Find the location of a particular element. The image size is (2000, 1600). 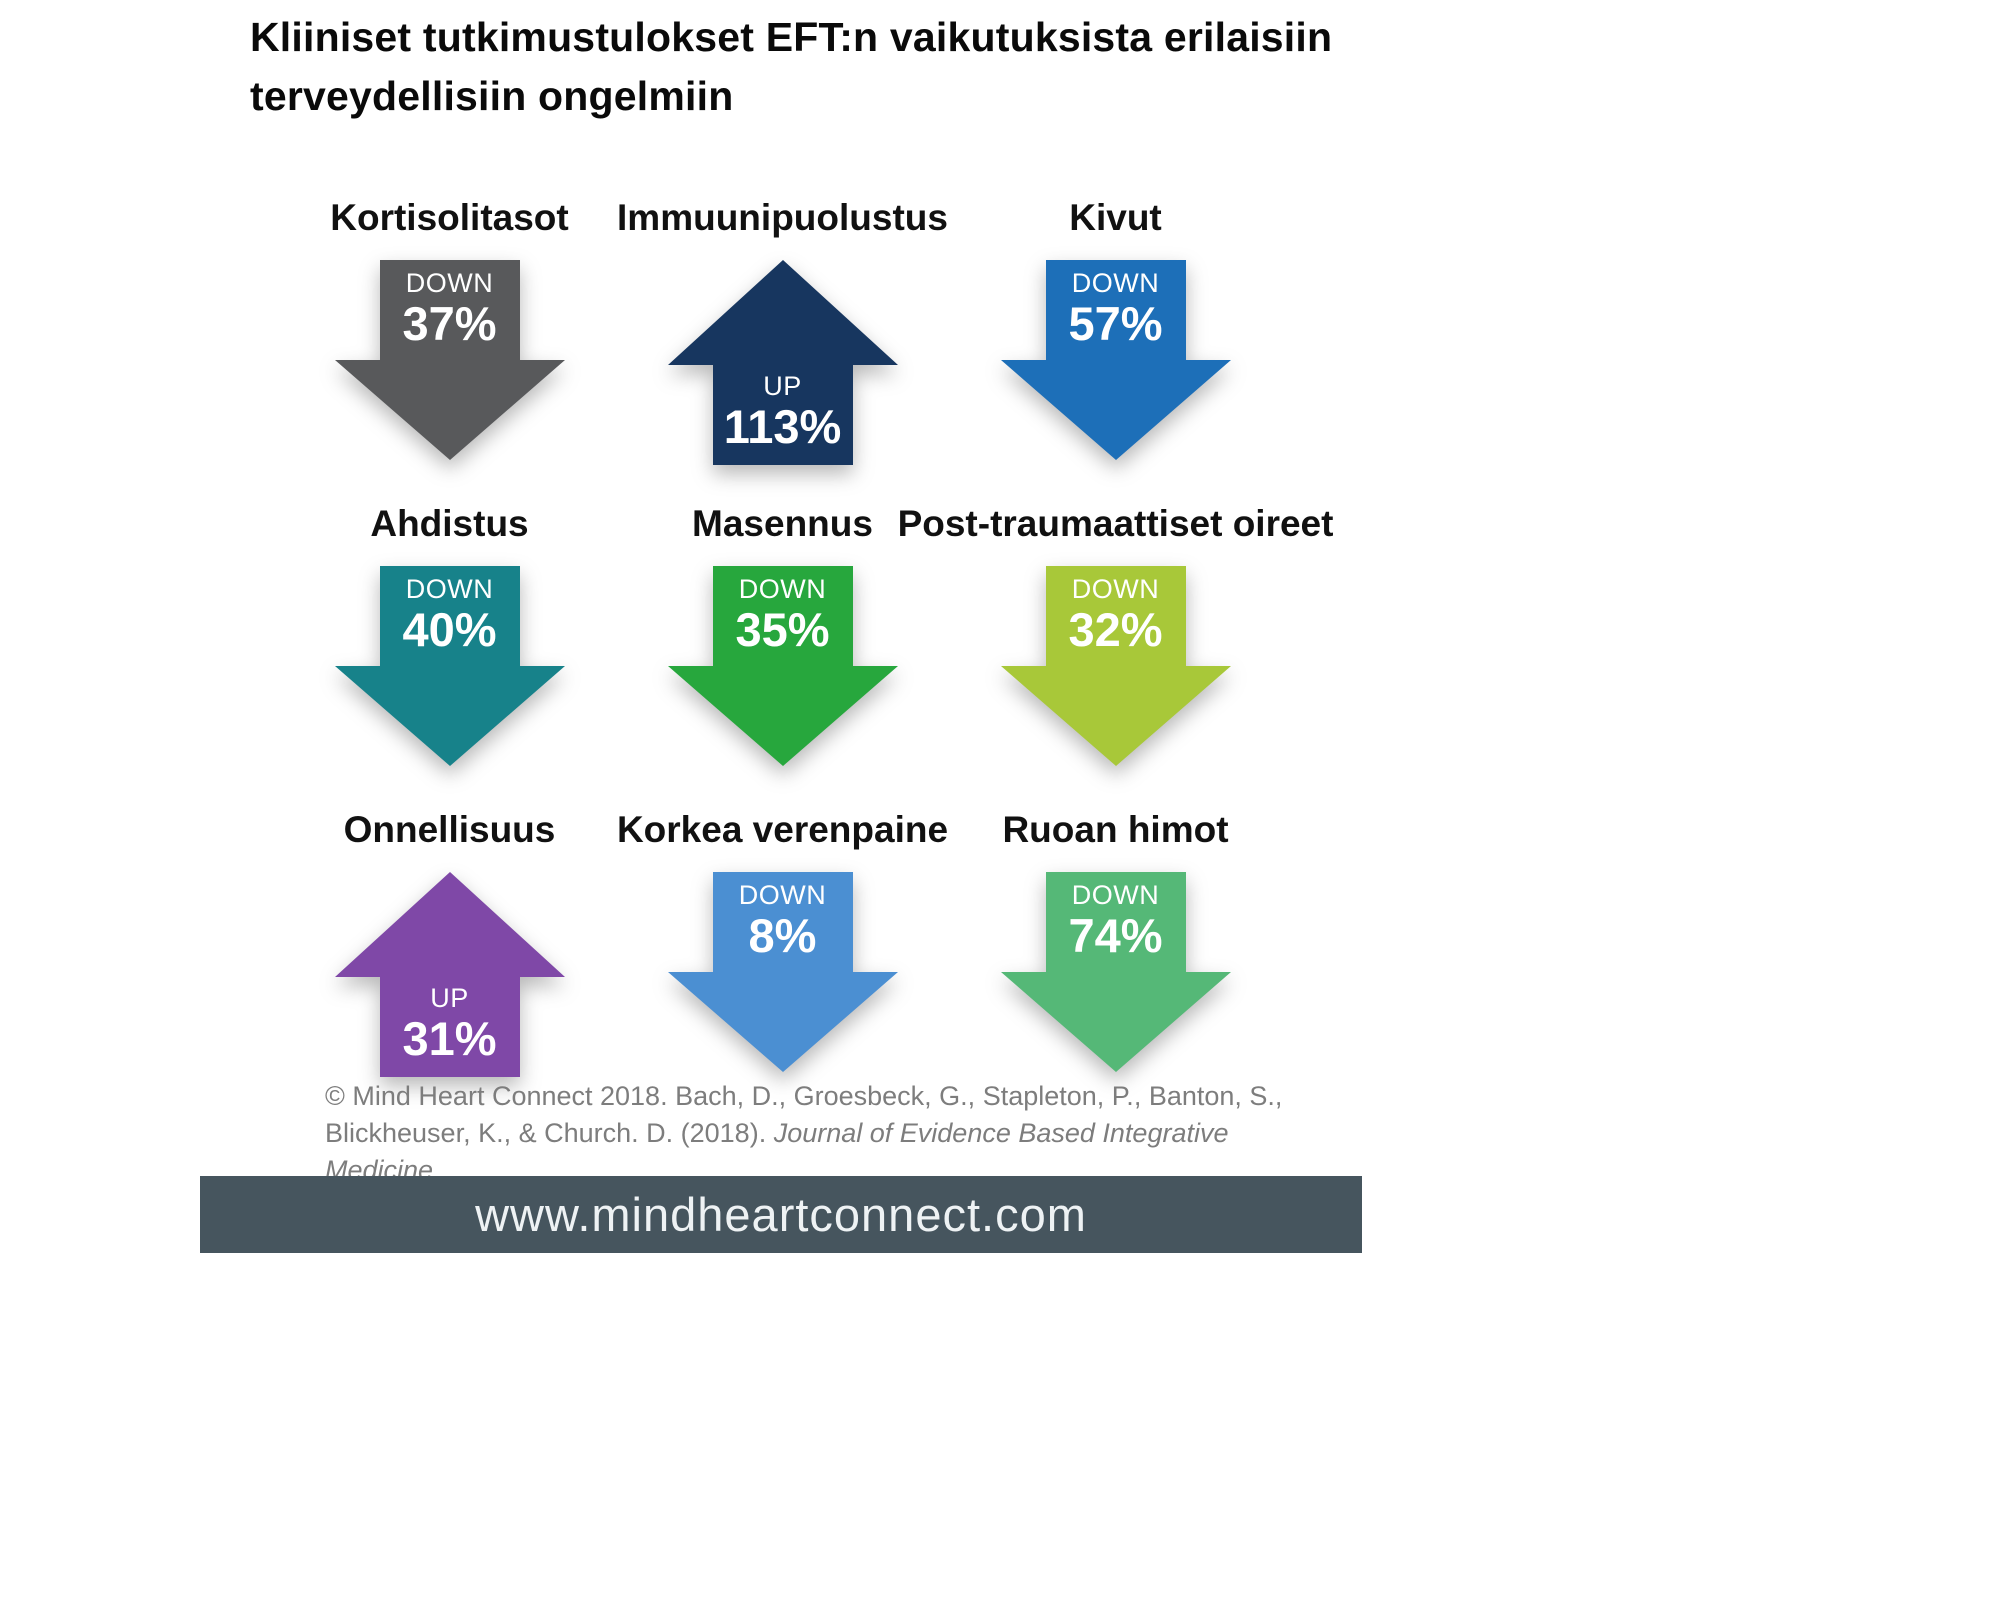

stat-label: Immuunipuolustus is located at coordinates (782, 217).